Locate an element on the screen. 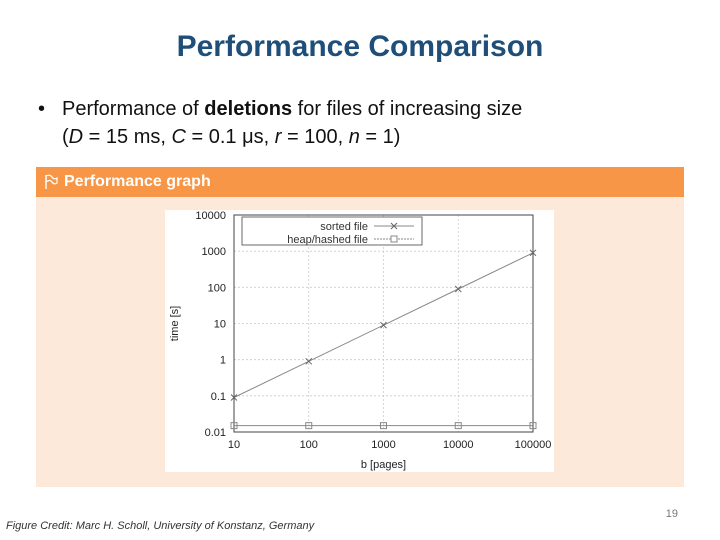  legend-label: heap/hashed file is located at coordinates (327, 240).